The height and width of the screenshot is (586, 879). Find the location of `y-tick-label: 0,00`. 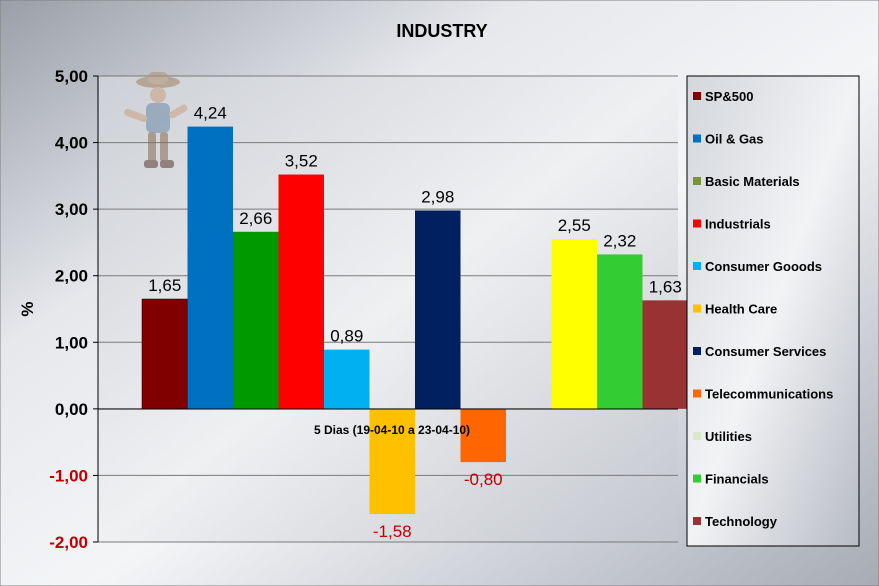

y-tick-label: 0,00 is located at coordinates (71, 409).